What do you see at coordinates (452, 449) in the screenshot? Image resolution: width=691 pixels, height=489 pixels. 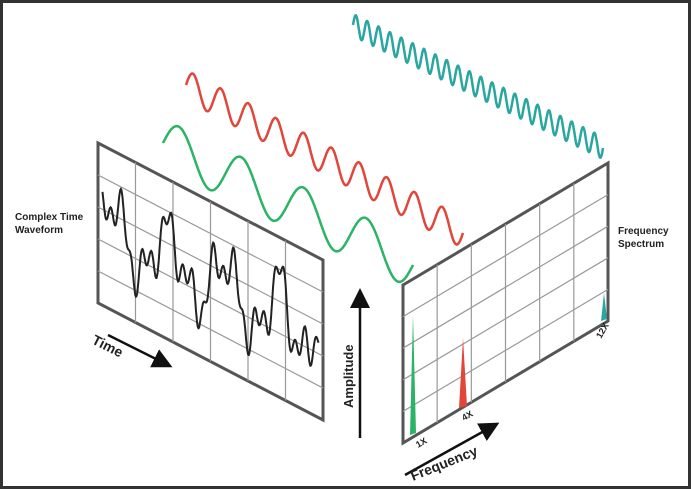 I see `frequency-arrow` at bounding box center [452, 449].